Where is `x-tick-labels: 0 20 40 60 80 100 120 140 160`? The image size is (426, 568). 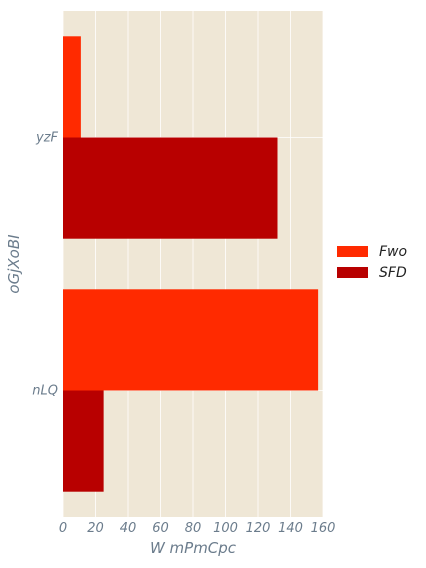 x-tick-labels: 0 20 40 60 80 100 120 140 160 is located at coordinates (197, 528).